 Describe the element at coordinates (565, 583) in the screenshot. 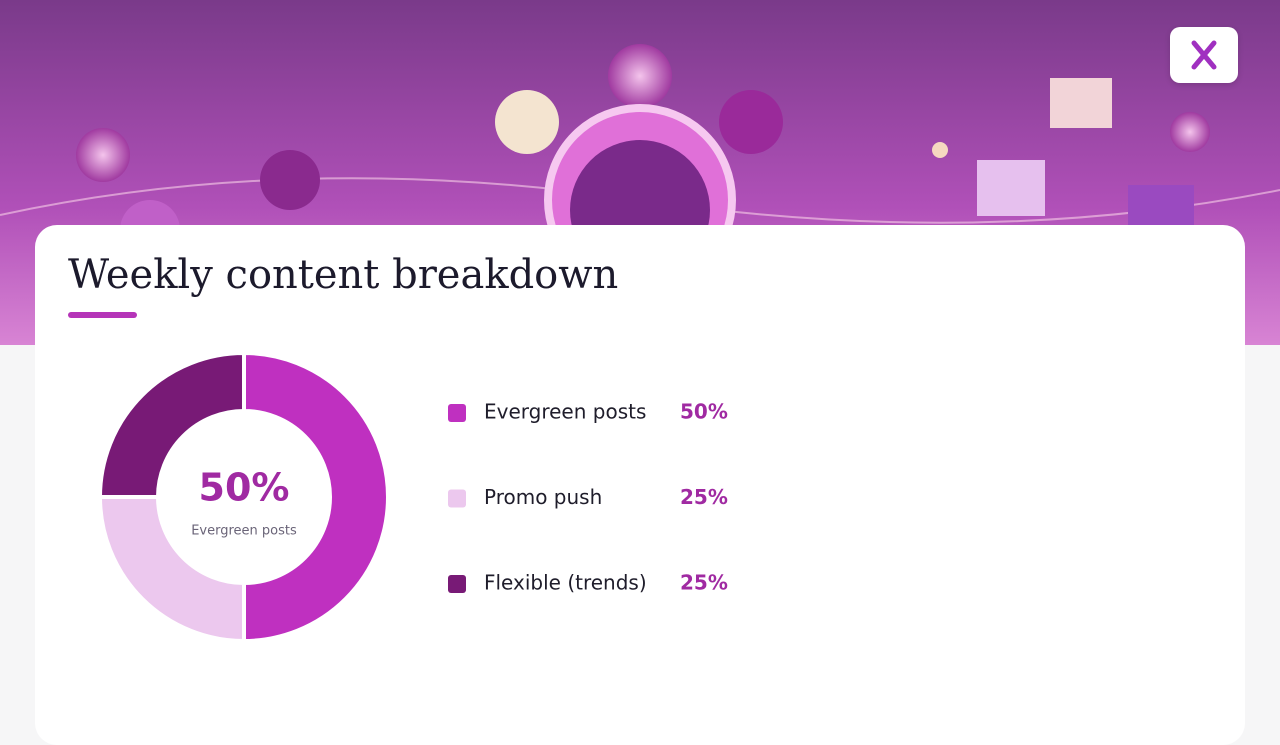

I see `legend-label: Flexible (trends)` at that location.